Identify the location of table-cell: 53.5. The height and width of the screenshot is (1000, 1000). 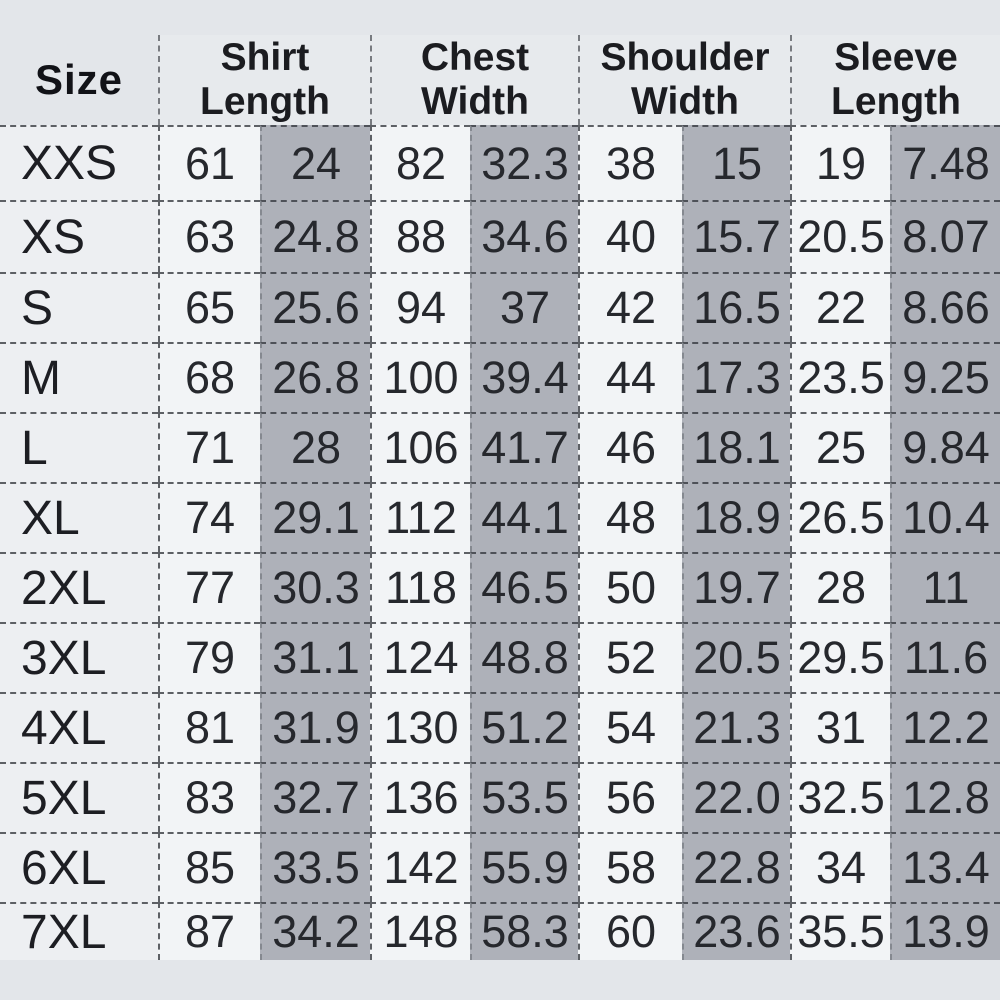
(524, 797).